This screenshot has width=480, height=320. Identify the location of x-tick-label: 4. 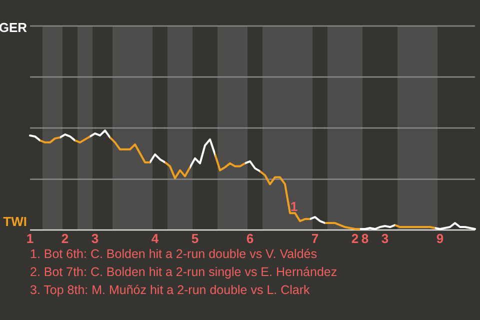
(155, 238).